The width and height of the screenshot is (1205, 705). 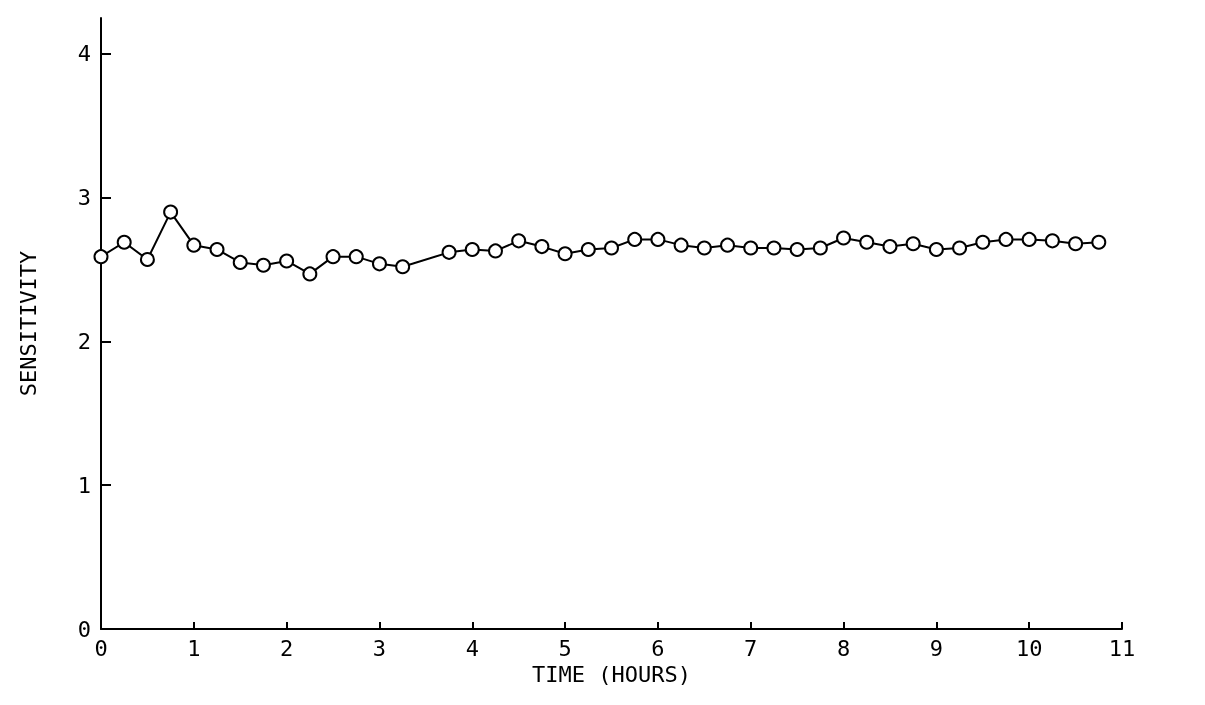 What do you see at coordinates (84, 629) in the screenshot?
I see `y-tick-label: 0` at bounding box center [84, 629].